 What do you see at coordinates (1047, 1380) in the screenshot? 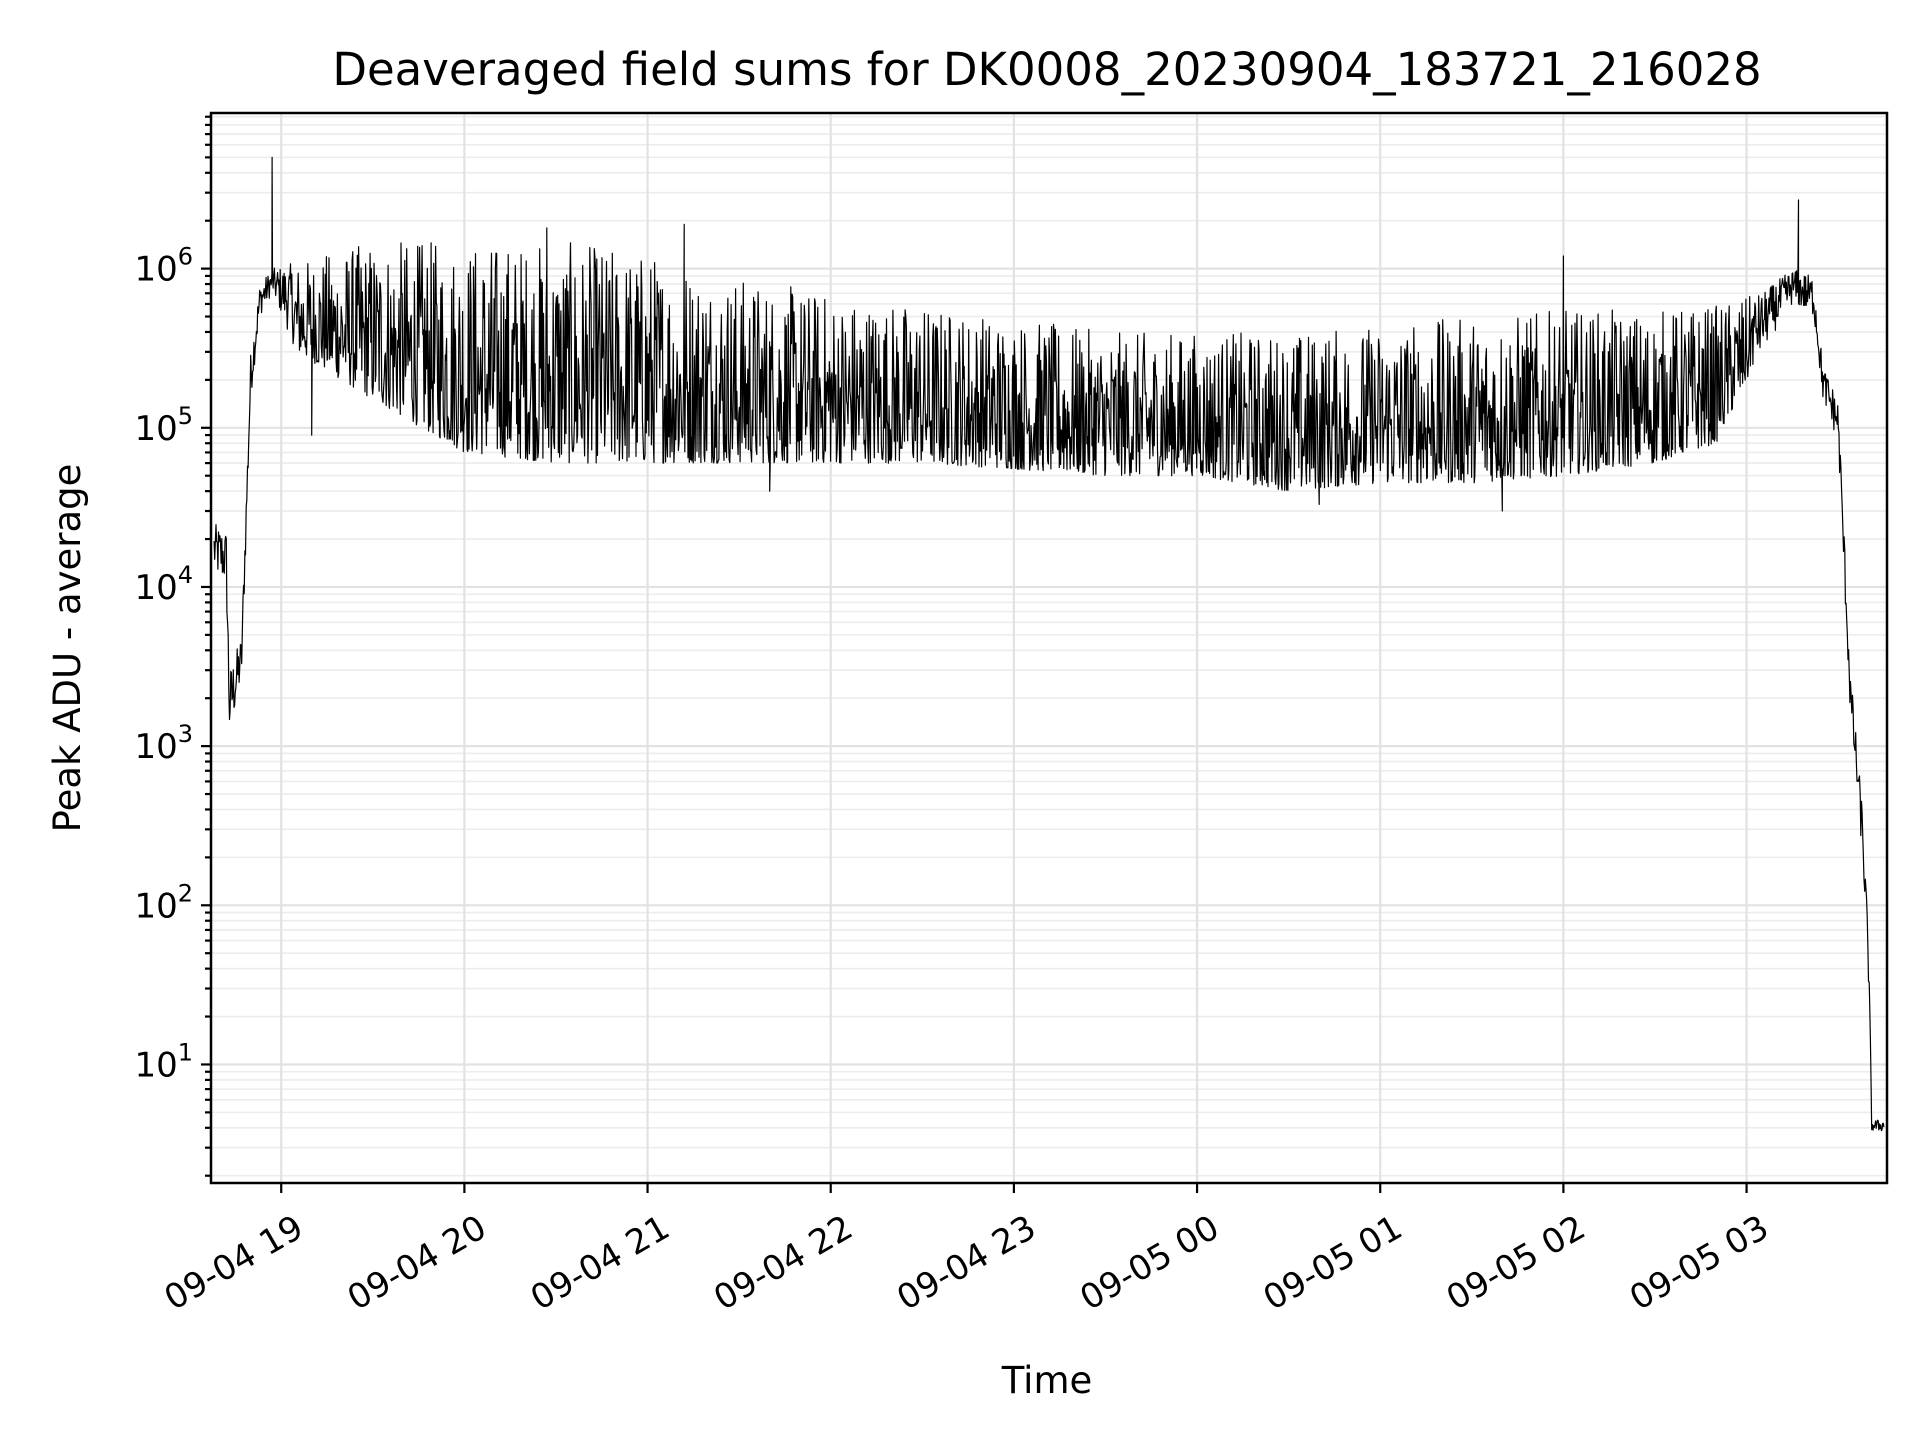
I see `x-axis-label: Time` at bounding box center [1047, 1380].